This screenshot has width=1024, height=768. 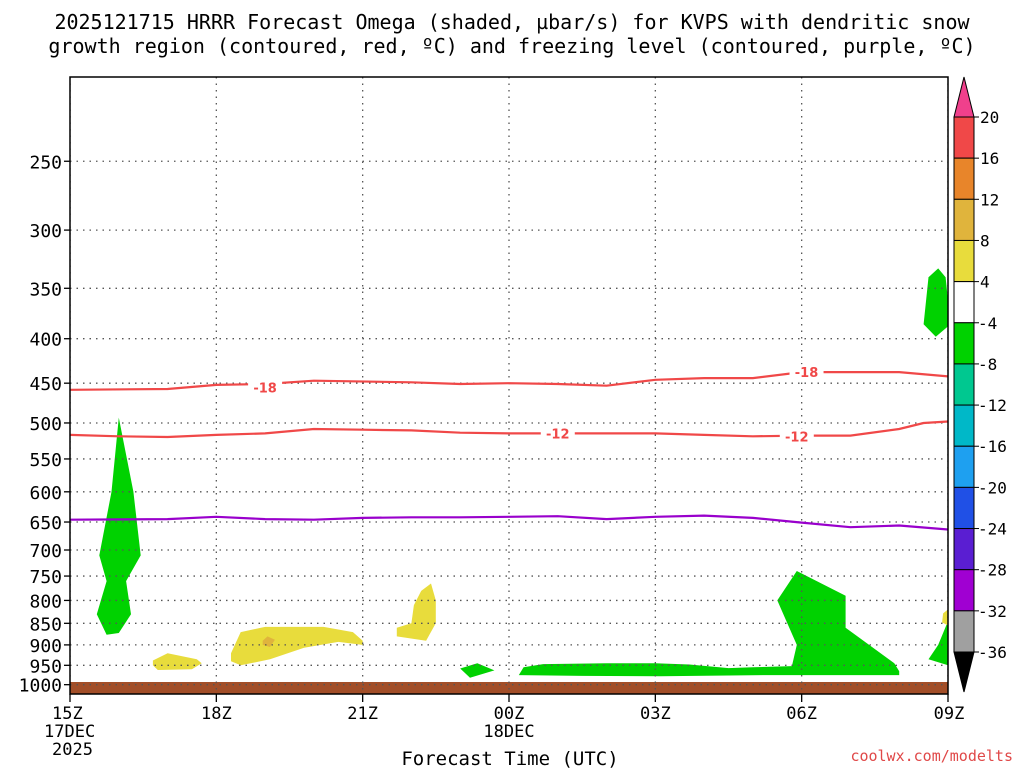 What do you see at coordinates (931, 756) in the screenshot?
I see `watermark-text: coolwx.com/modelts` at bounding box center [931, 756].